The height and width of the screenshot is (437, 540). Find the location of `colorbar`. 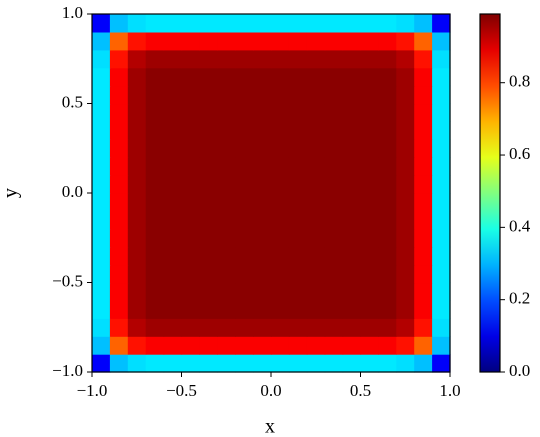

colorbar is located at coordinates (490, 193).